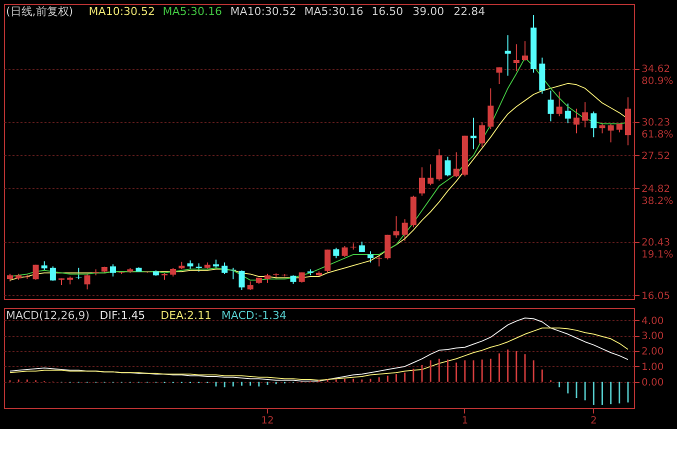 The height and width of the screenshot is (458, 690). What do you see at coordinates (267, 421) in the screenshot?
I see `x-tick-label: 12` at bounding box center [267, 421].